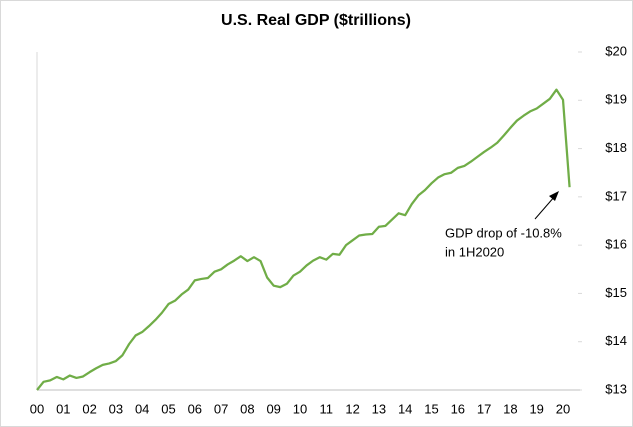 This screenshot has height=427, width=633. Describe the element at coordinates (63, 408) in the screenshot. I see `x-tick-label: 01` at that location.